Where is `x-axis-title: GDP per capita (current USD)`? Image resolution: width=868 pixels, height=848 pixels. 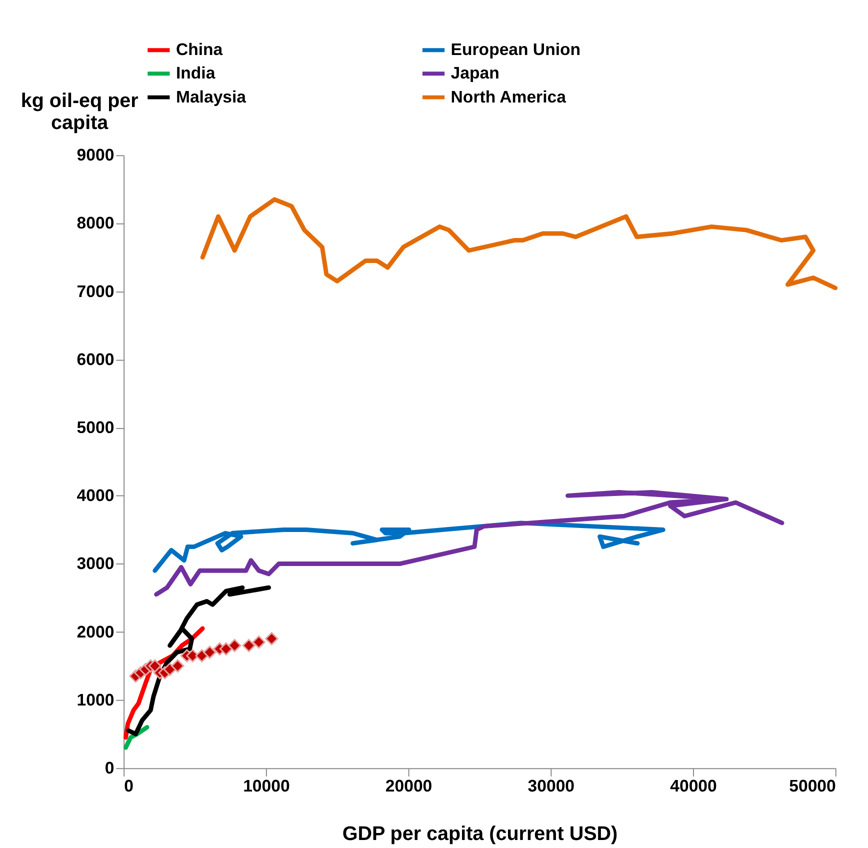
x-axis-title: GDP per capita (current USD) is located at coordinates (480, 833).